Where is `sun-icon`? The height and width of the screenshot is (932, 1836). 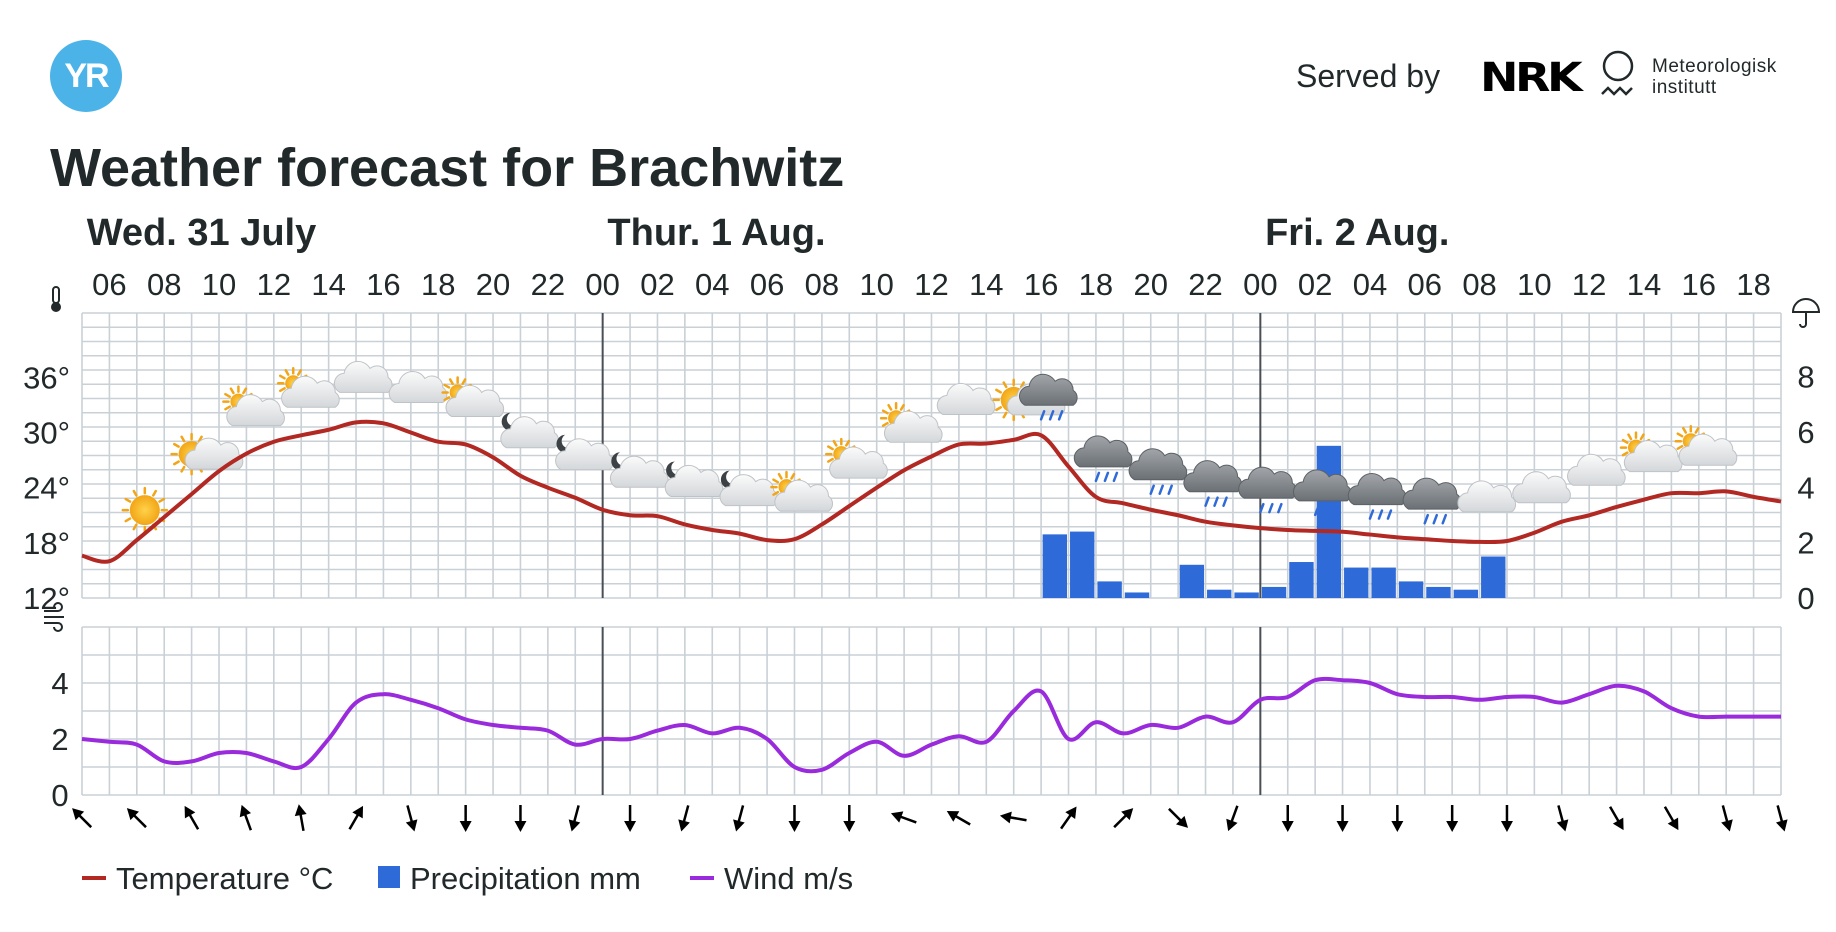
sun-icon is located at coordinates (145, 510).